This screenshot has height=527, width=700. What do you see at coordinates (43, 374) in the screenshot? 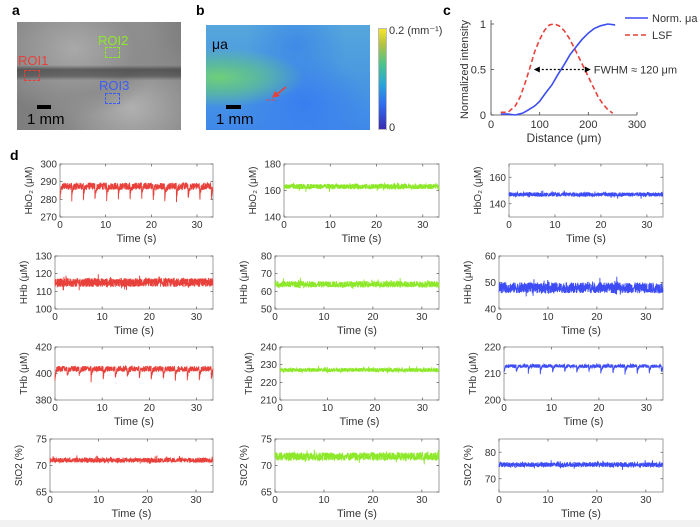
I see `y-tick-label: 400` at bounding box center [43, 374].